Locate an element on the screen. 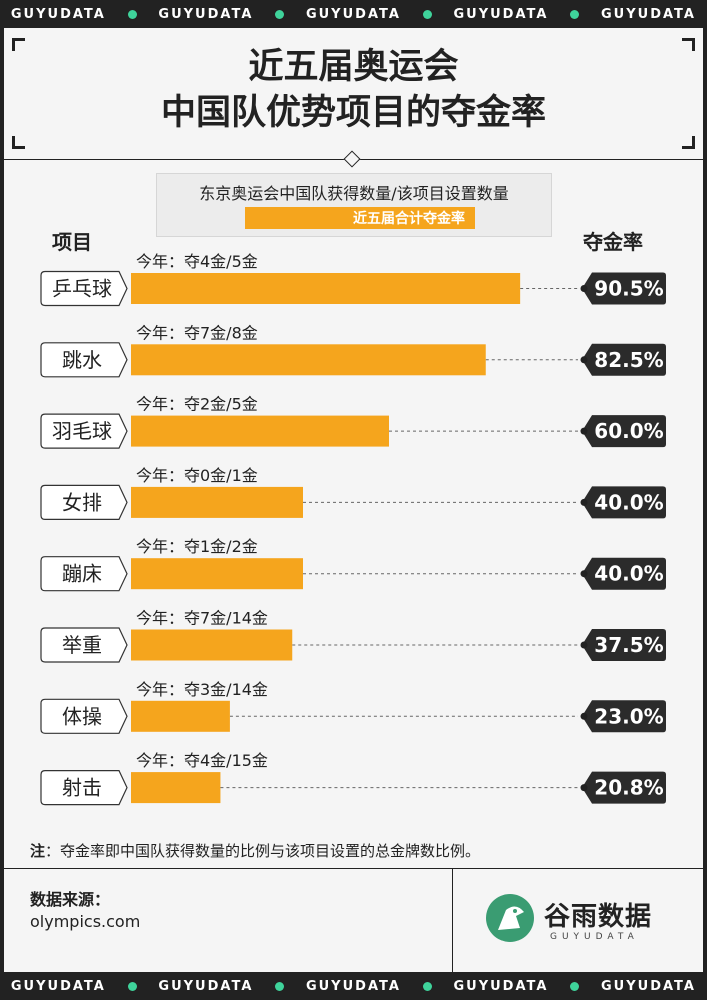 The image size is (707, 1000). chart-title: 近五届奥运会 中国队优势项目的夺金率 is located at coordinates (353, 90).